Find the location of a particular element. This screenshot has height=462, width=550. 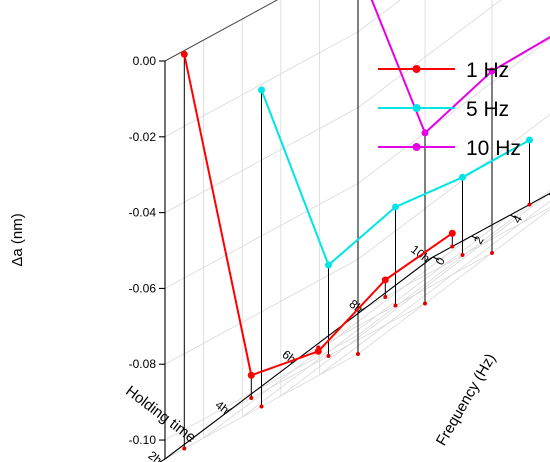

y-axis-title: Frequency (Hz) is located at coordinates (466, 400).